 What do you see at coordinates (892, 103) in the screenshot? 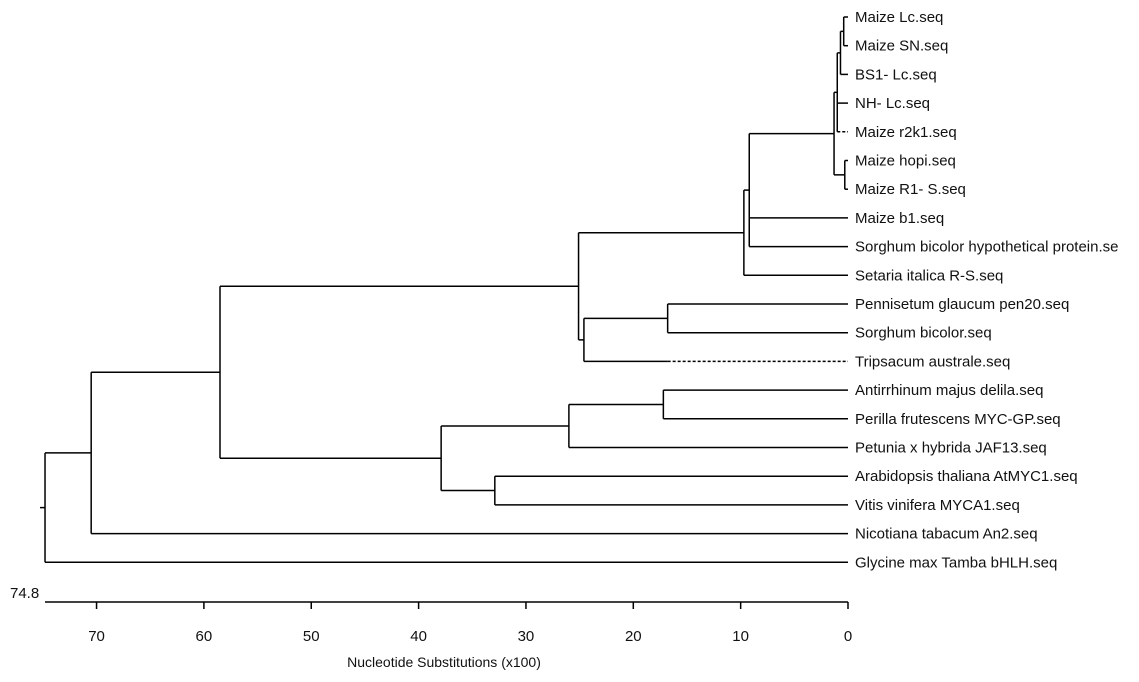
I see `leaf-label: NH- Lc.seq` at bounding box center [892, 103].